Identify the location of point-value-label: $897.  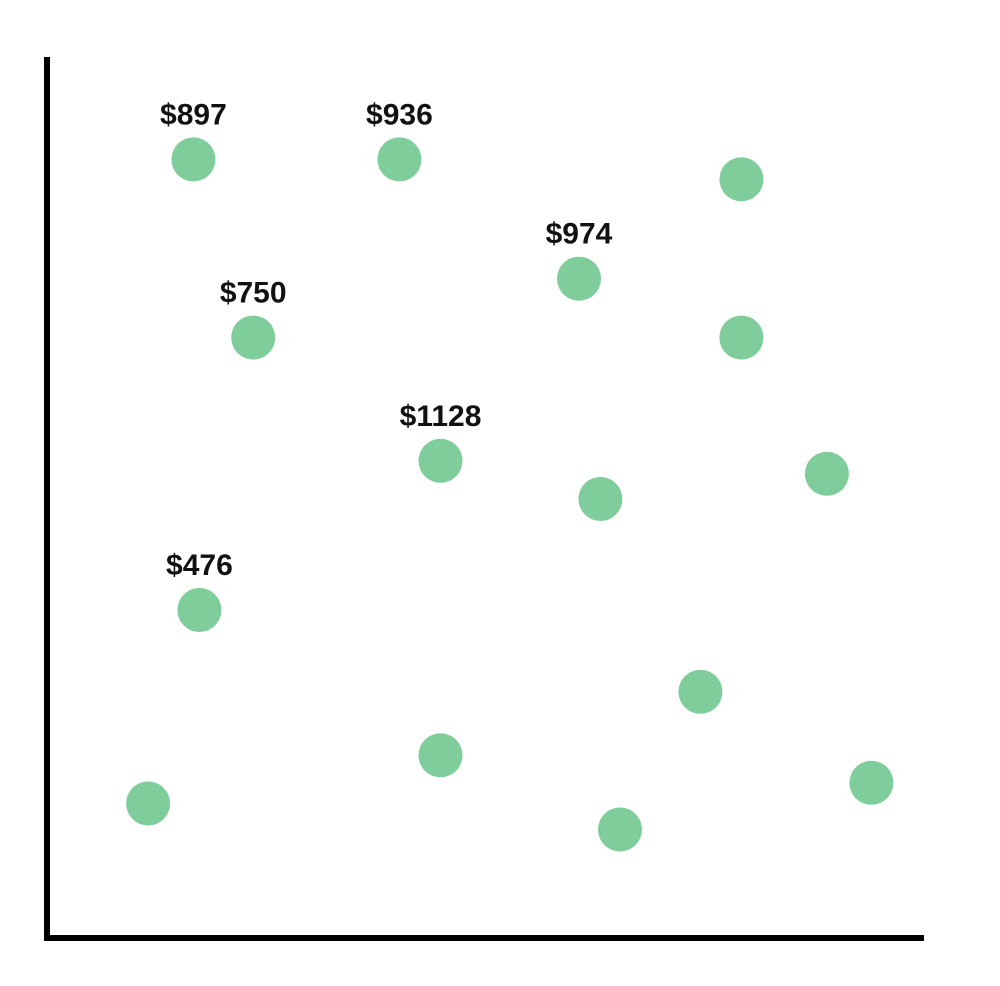
(193, 114).